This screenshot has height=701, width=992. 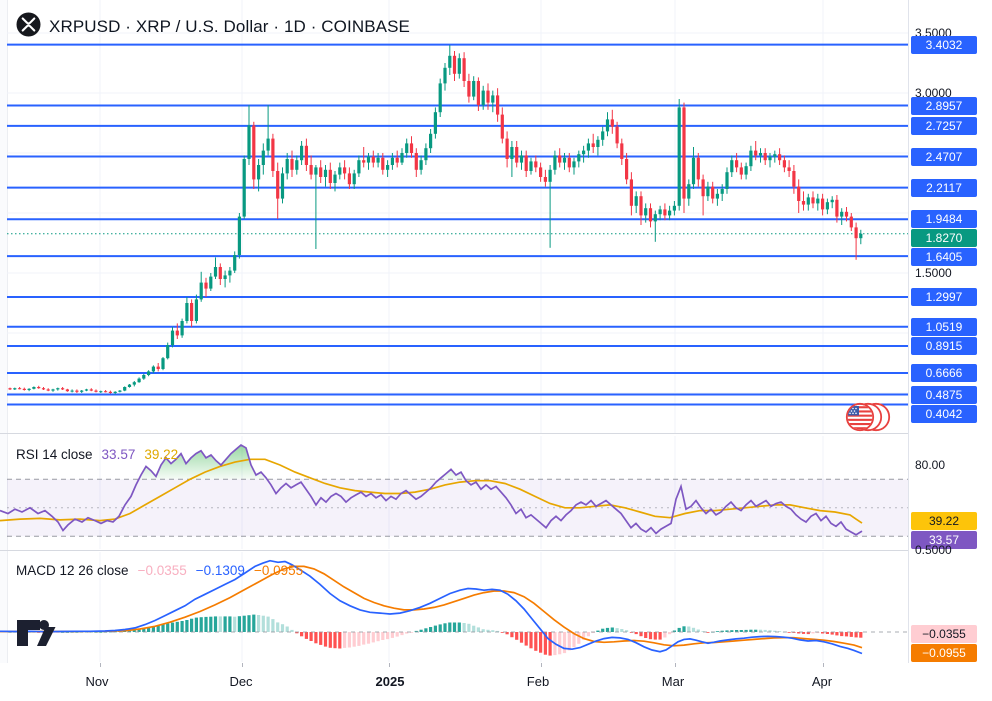 What do you see at coordinates (162, 570) in the screenshot?
I see `macd-hist-value: −0.0355` at bounding box center [162, 570].